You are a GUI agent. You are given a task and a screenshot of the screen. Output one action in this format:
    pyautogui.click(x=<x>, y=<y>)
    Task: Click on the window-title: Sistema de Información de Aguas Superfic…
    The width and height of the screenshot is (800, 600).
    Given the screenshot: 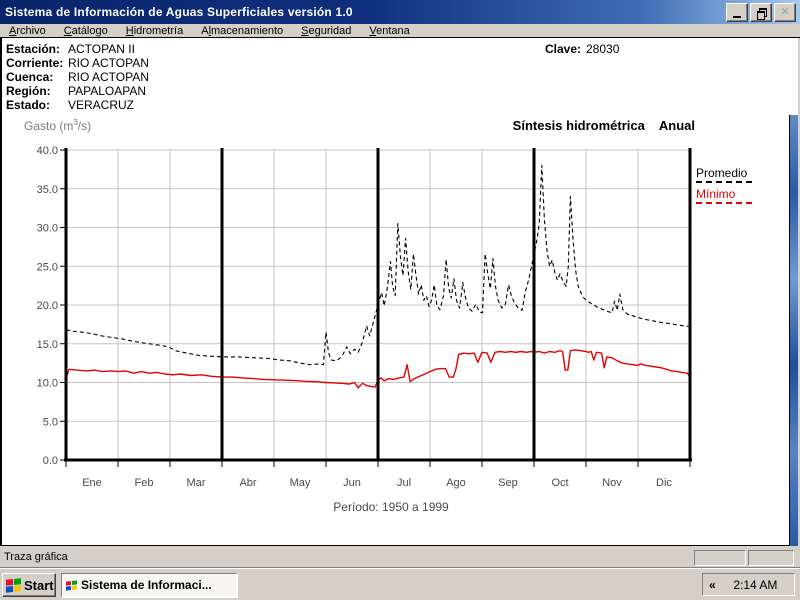 What is the action you would take?
    pyautogui.click(x=179, y=12)
    